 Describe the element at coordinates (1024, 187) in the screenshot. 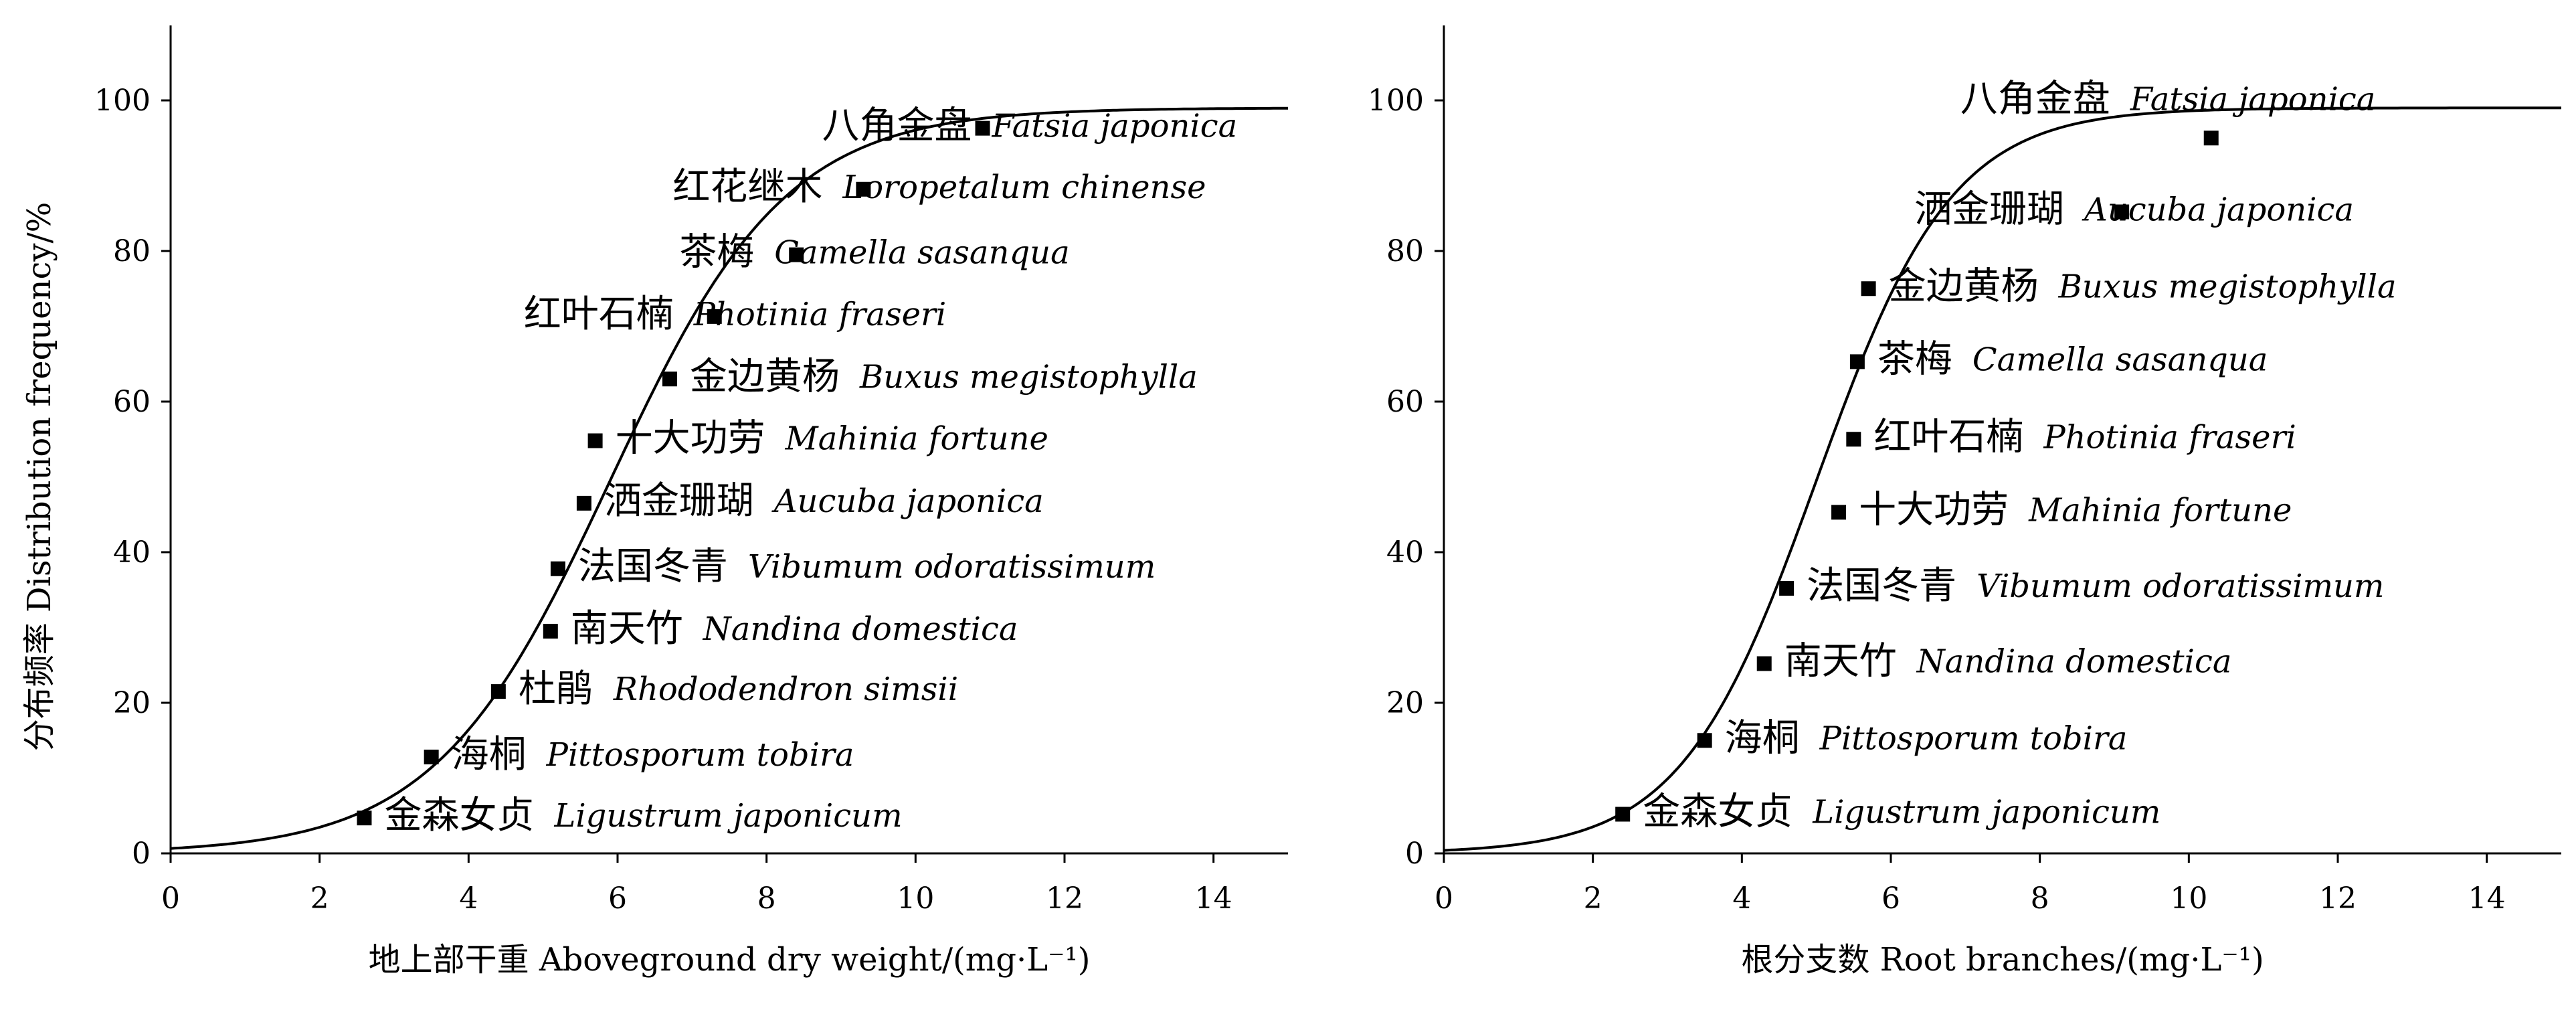

I see `point-label-latin: Loropetalum chinense` at that location.